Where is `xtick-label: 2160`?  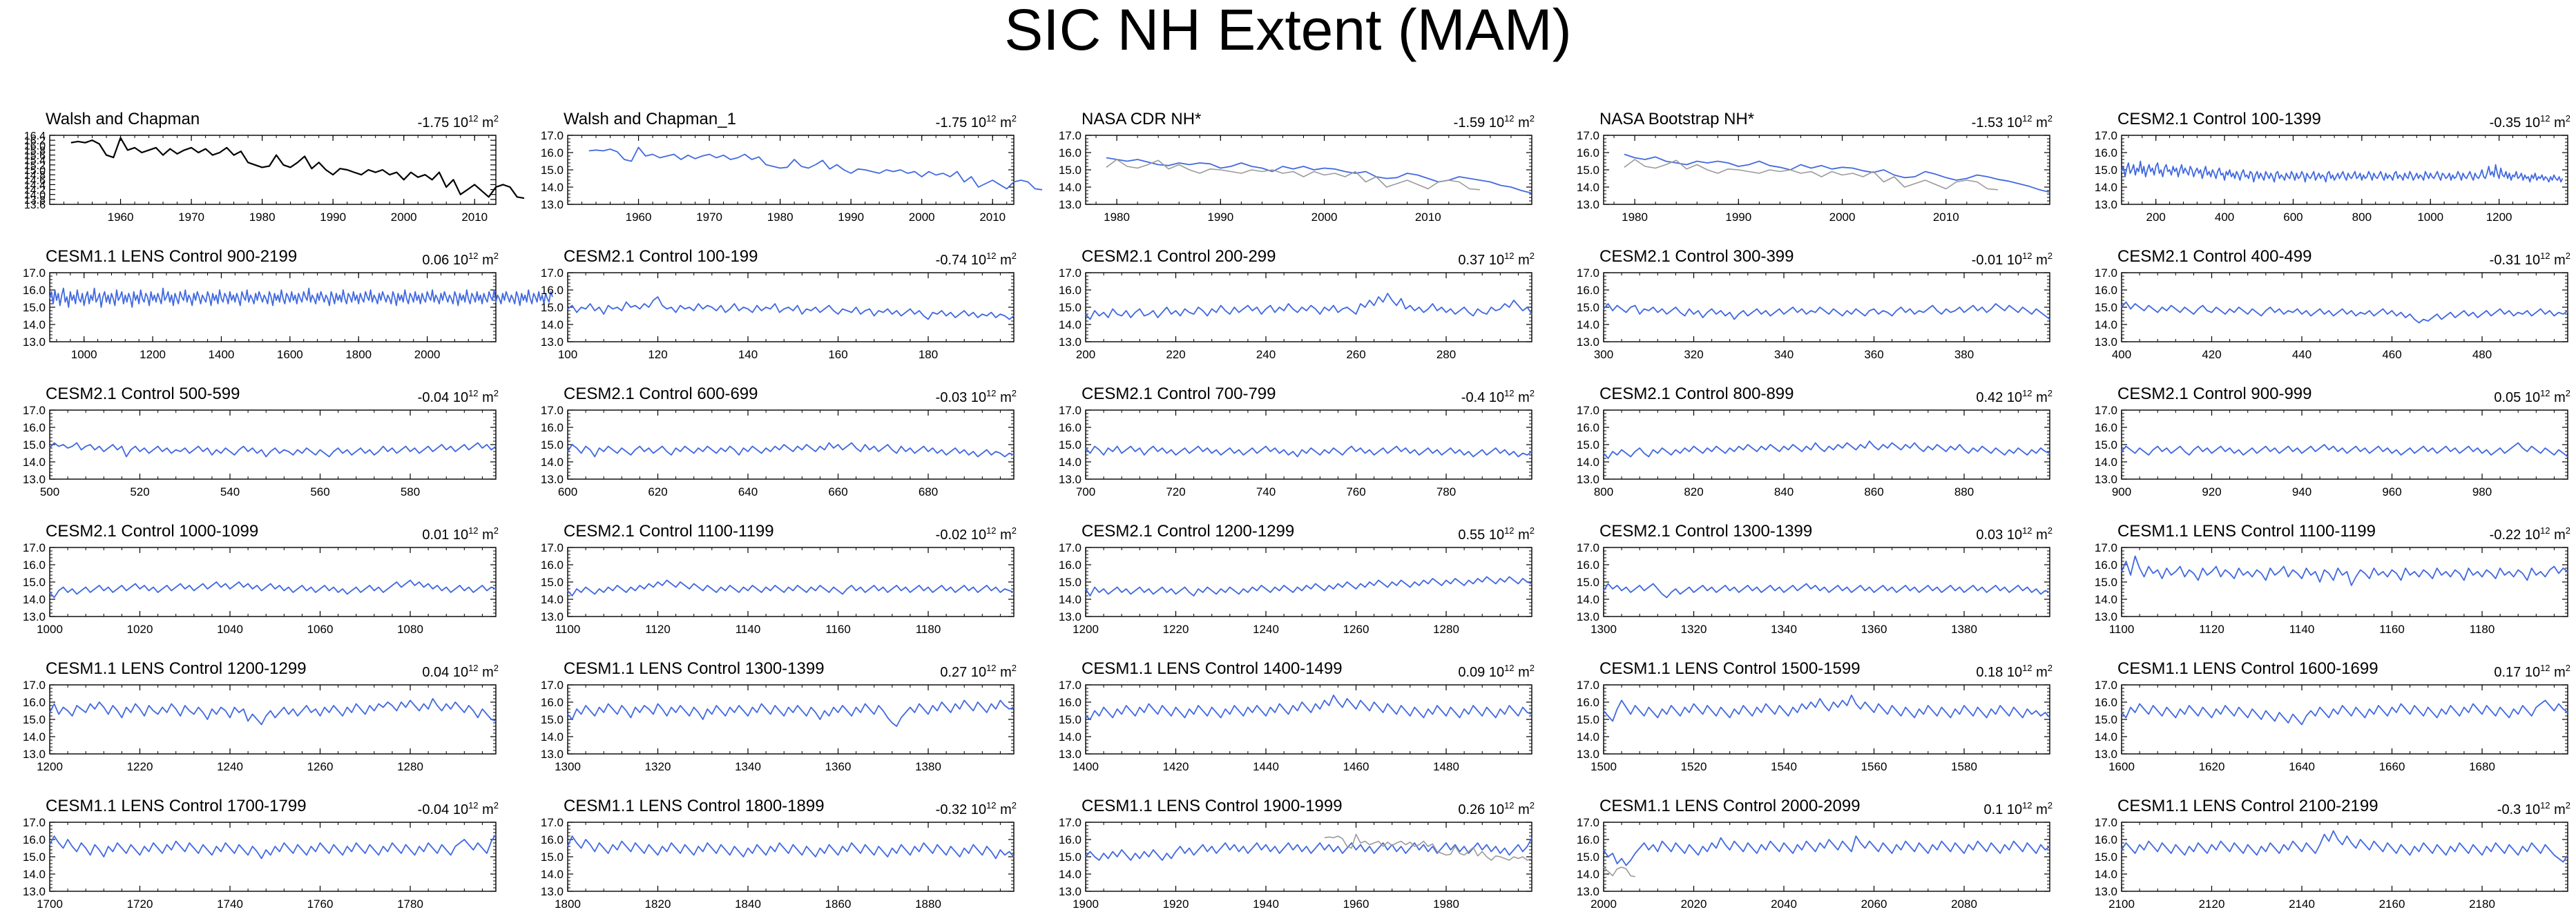
xtick-label: 2160 is located at coordinates (2392, 905).